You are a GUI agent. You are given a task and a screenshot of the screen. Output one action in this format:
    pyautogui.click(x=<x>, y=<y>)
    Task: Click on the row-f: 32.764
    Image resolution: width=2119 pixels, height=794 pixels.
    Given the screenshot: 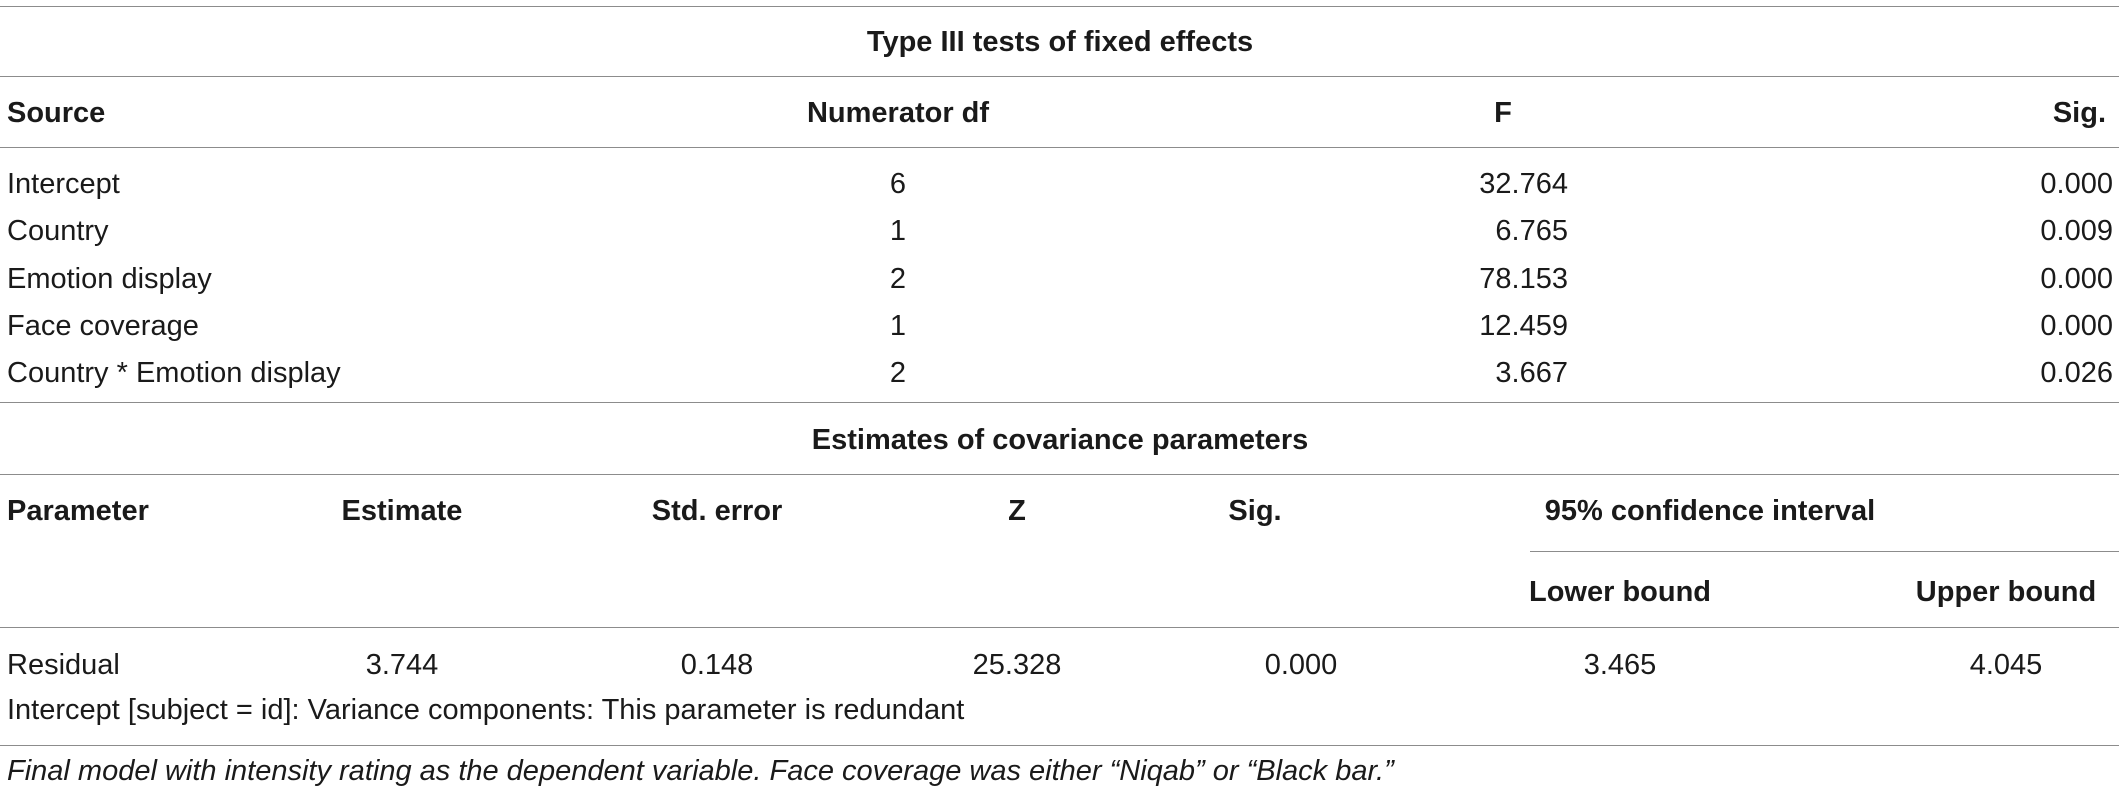 What is the action you would take?
    pyautogui.click(x=1523, y=184)
    